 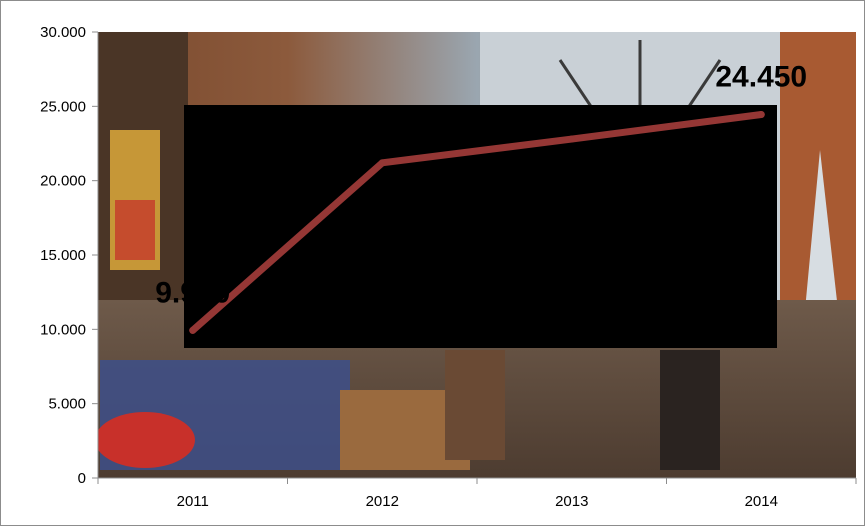 What do you see at coordinates (761, 77) in the screenshot?
I see `data-label-2014: 24.450` at bounding box center [761, 77].